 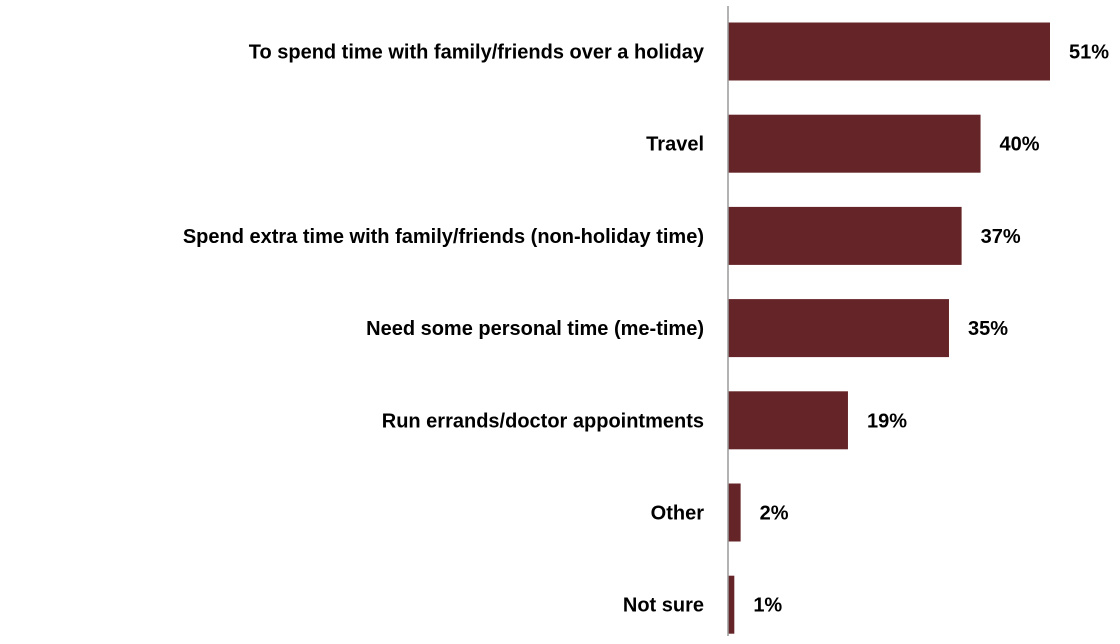 What do you see at coordinates (535, 329) in the screenshot?
I see `category-label-4: Need some personal time (me-time)` at bounding box center [535, 329].